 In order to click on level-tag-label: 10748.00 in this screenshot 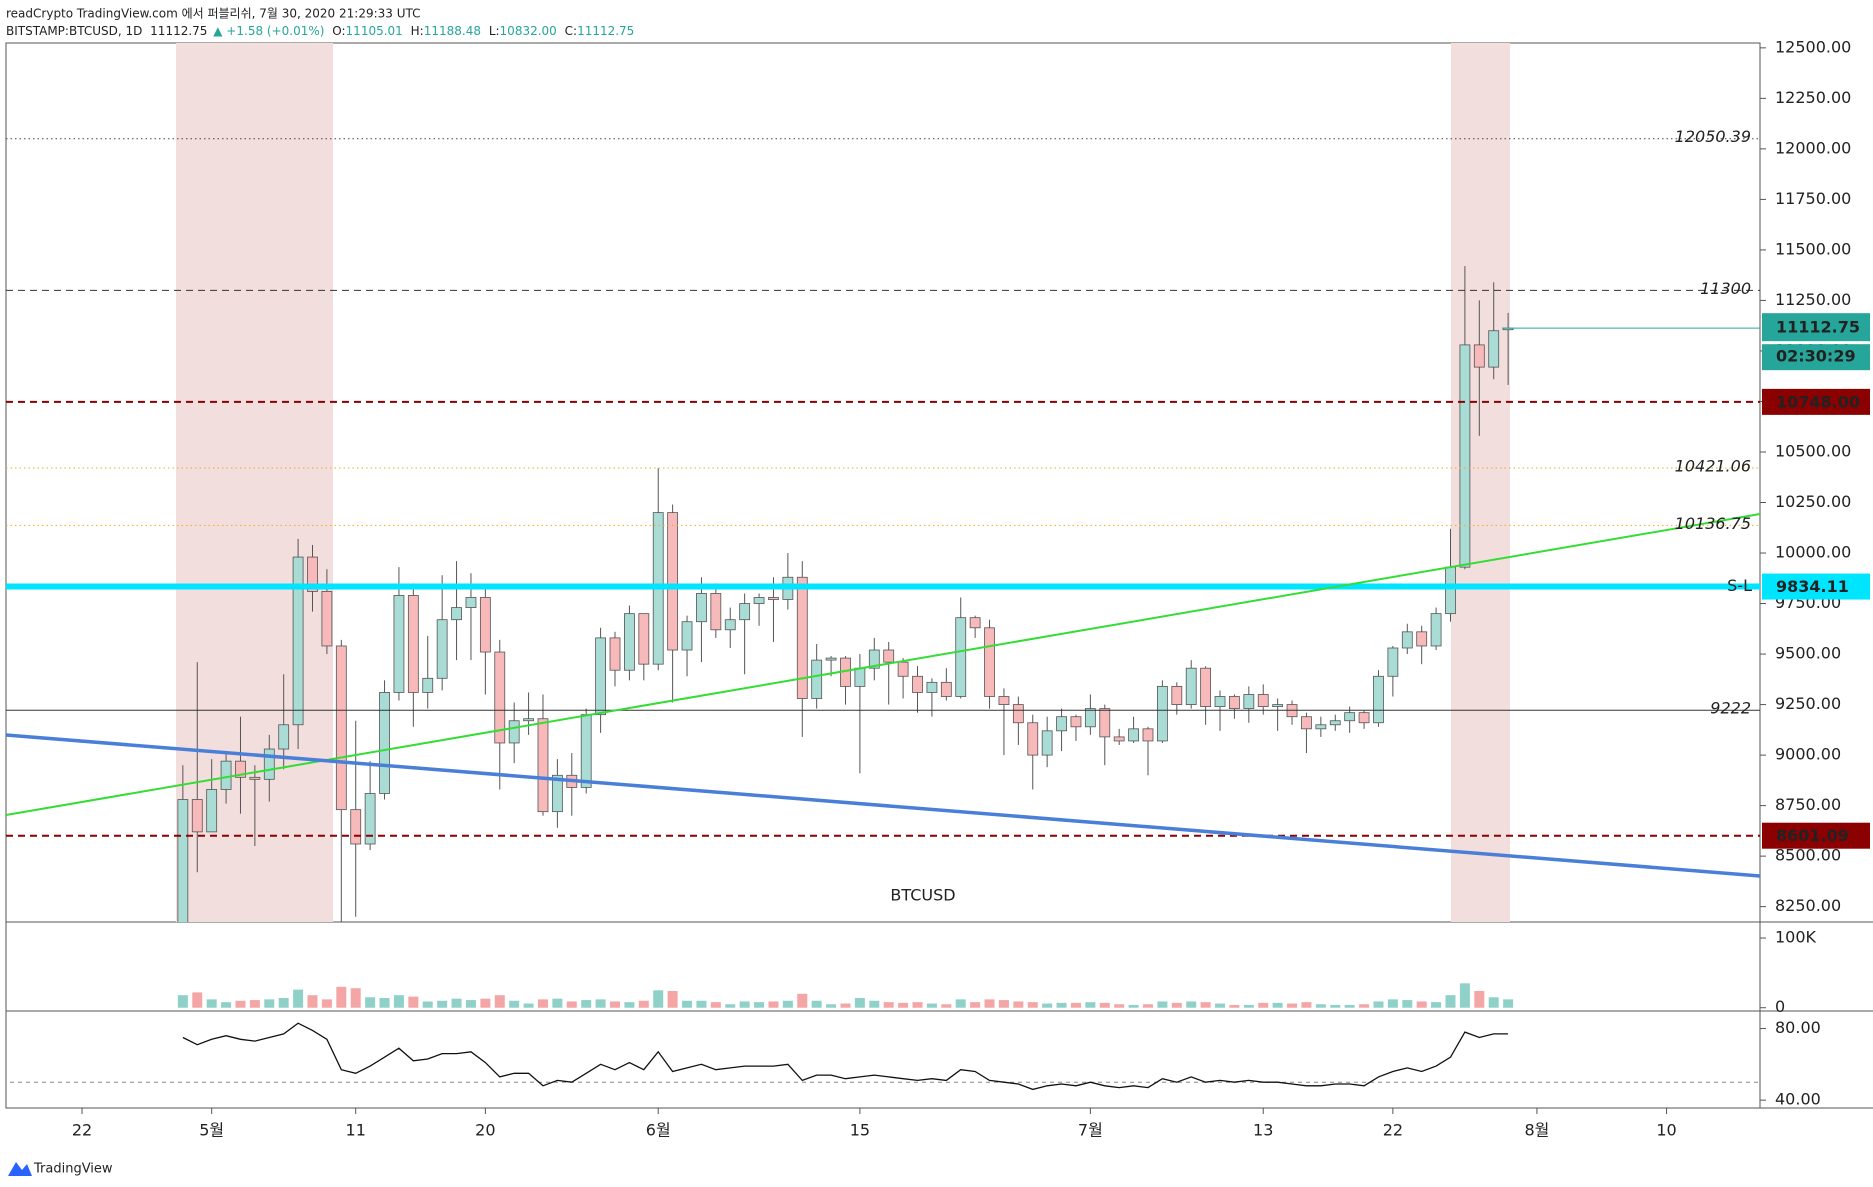, I will do `click(1818, 401)`.